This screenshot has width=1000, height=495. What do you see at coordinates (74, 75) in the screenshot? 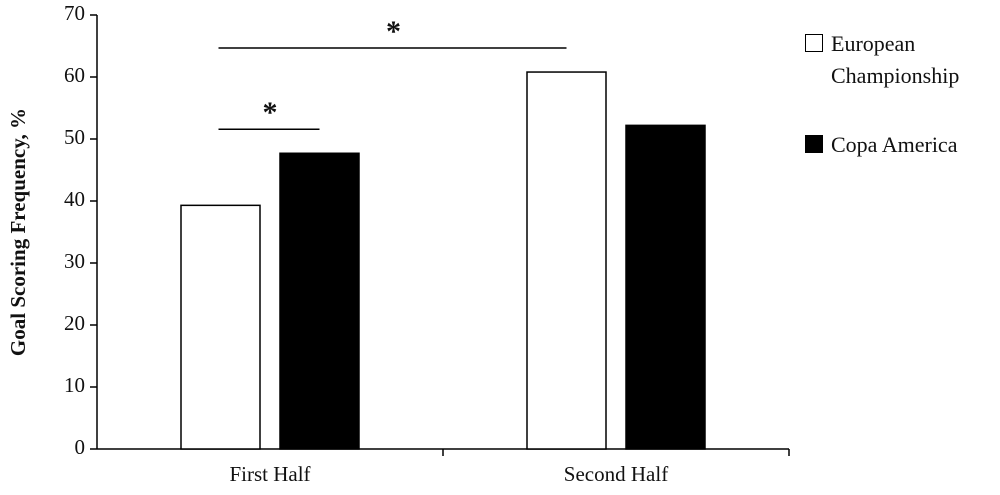
I see `y-tick-label: 60` at bounding box center [74, 75].